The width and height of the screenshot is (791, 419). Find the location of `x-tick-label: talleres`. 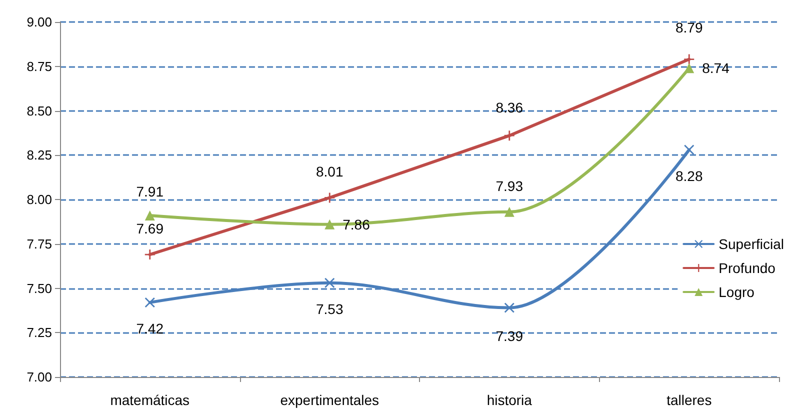

x-tick-label: talleres is located at coordinates (689, 400).